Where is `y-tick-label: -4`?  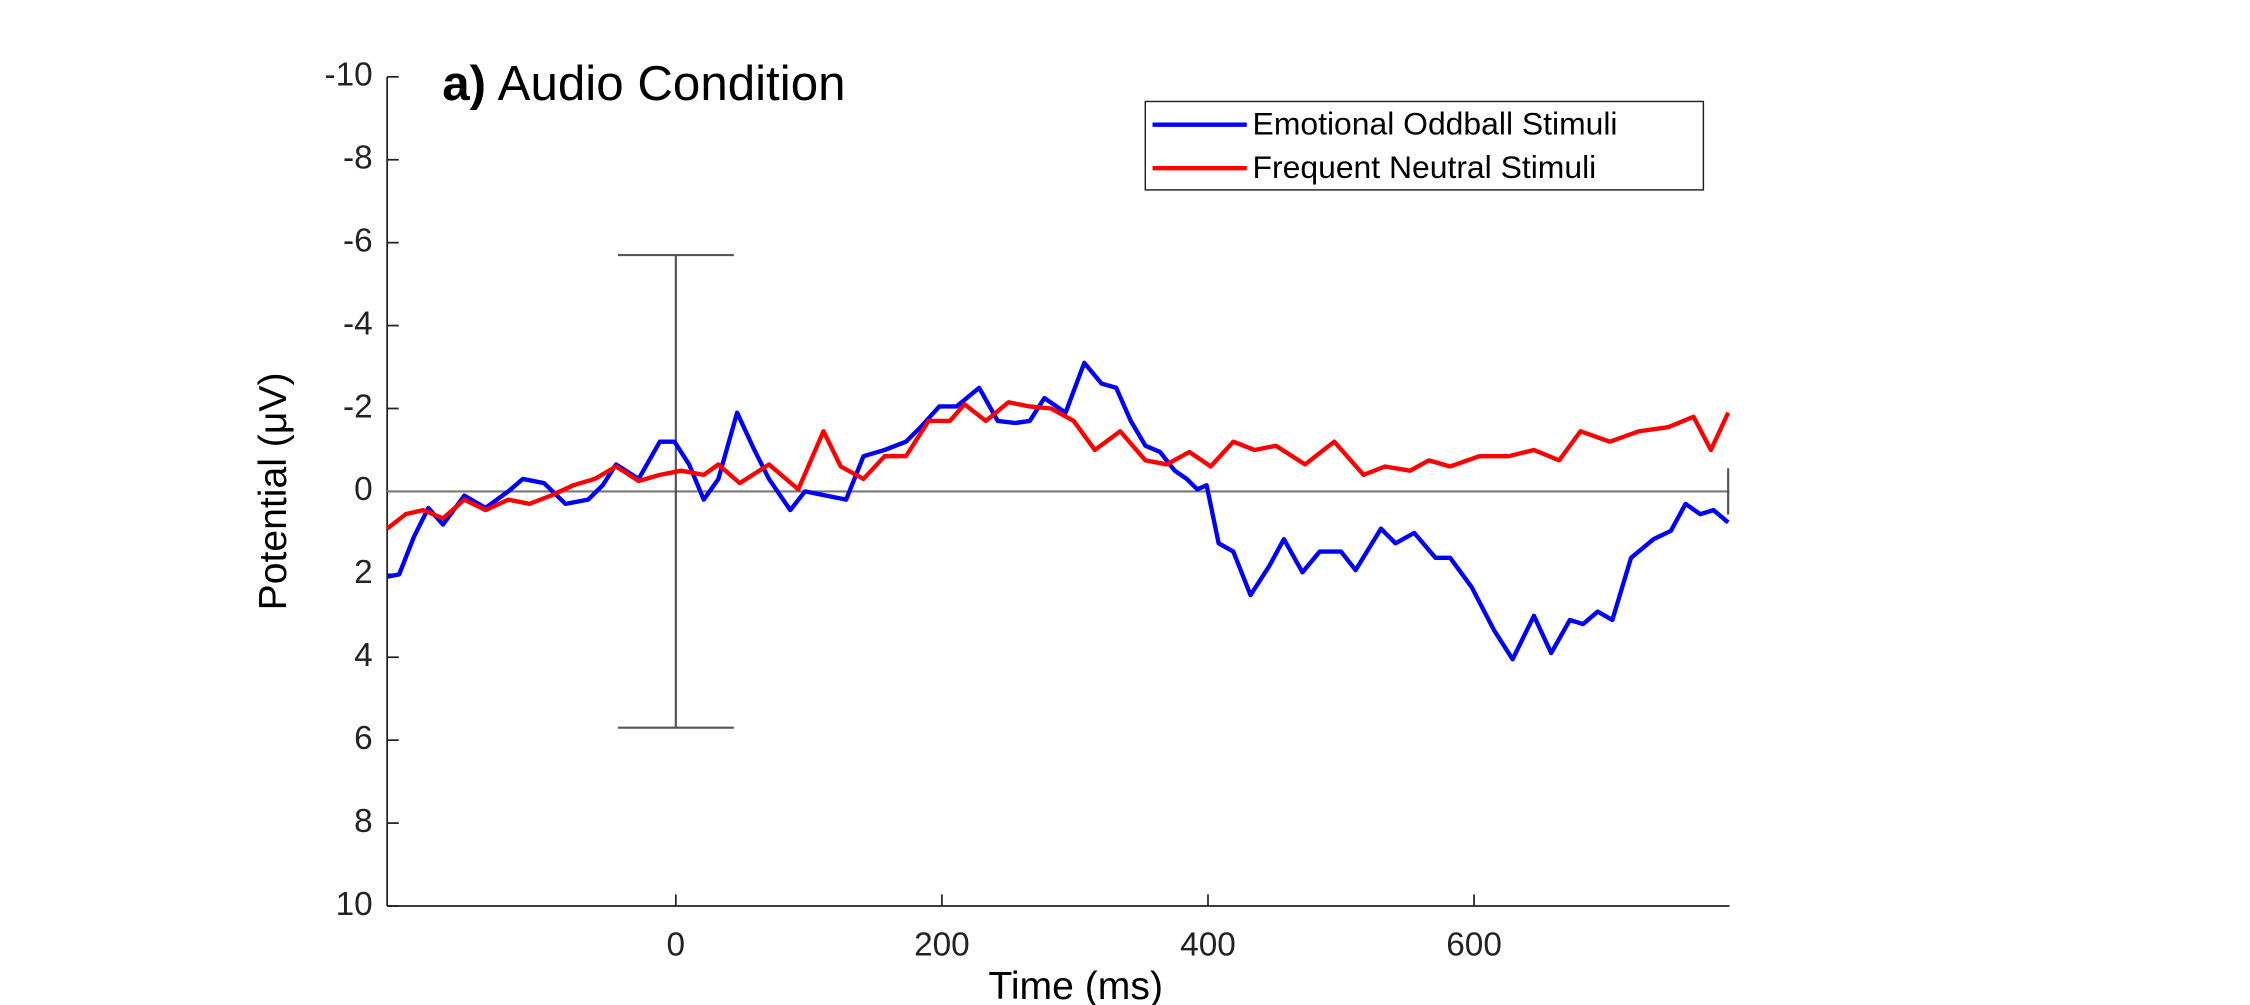 y-tick-label: -4 is located at coordinates (358, 323).